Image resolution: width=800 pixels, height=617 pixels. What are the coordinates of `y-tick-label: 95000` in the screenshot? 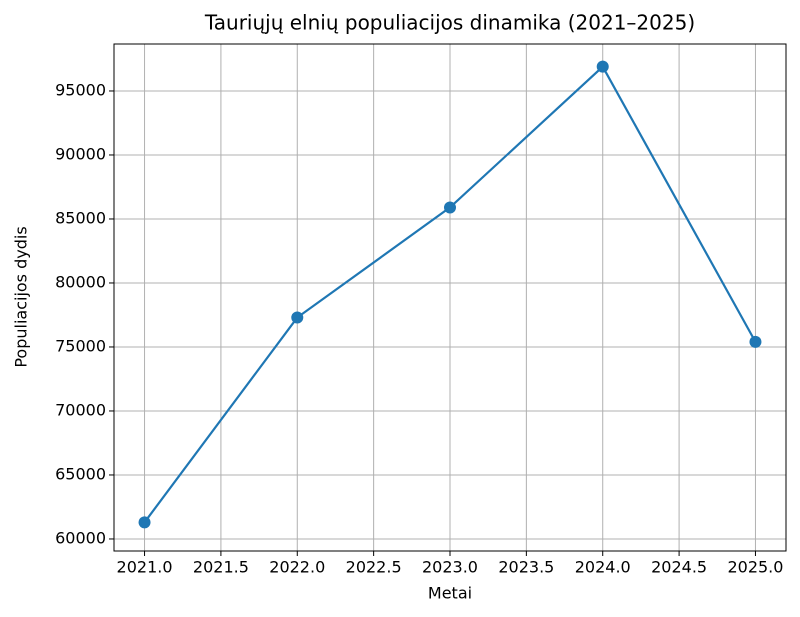 It's located at (80, 89).